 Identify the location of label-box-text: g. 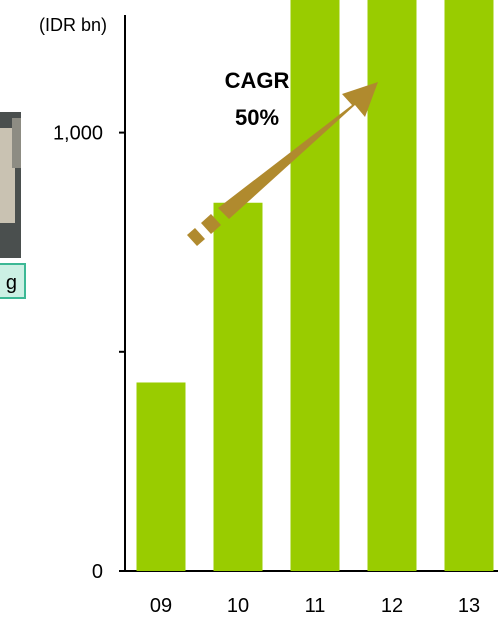
(11, 283).